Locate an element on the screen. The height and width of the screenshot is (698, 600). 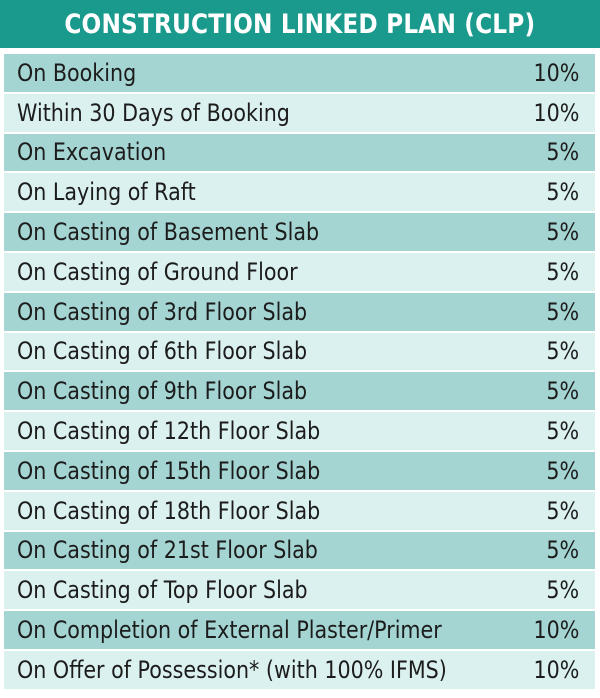
table-row: On Casting of 6th Floor Slab 5% is located at coordinates (299, 351).